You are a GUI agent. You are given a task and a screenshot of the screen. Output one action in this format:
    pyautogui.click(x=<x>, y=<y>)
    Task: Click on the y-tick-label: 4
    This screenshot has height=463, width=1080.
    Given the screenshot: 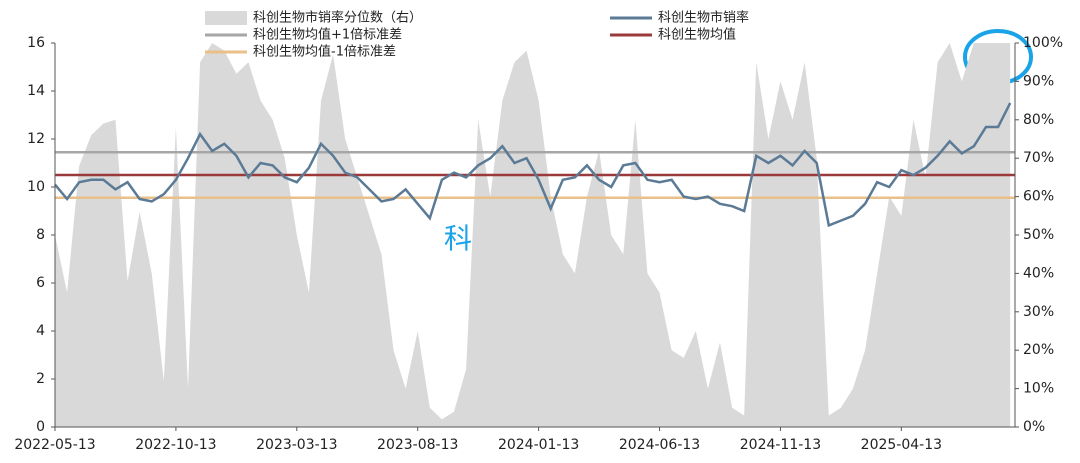 What is the action you would take?
    pyautogui.click(x=40, y=331)
    